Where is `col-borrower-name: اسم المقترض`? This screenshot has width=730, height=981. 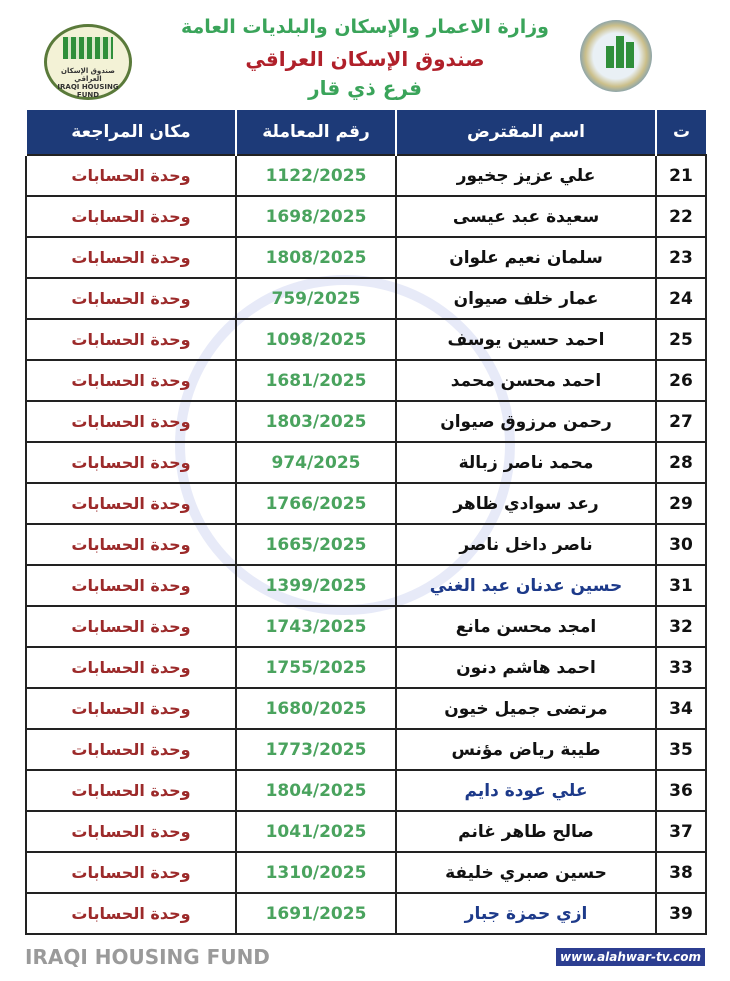
col-borrower-name: اسم المقترض is located at coordinates (525, 132).